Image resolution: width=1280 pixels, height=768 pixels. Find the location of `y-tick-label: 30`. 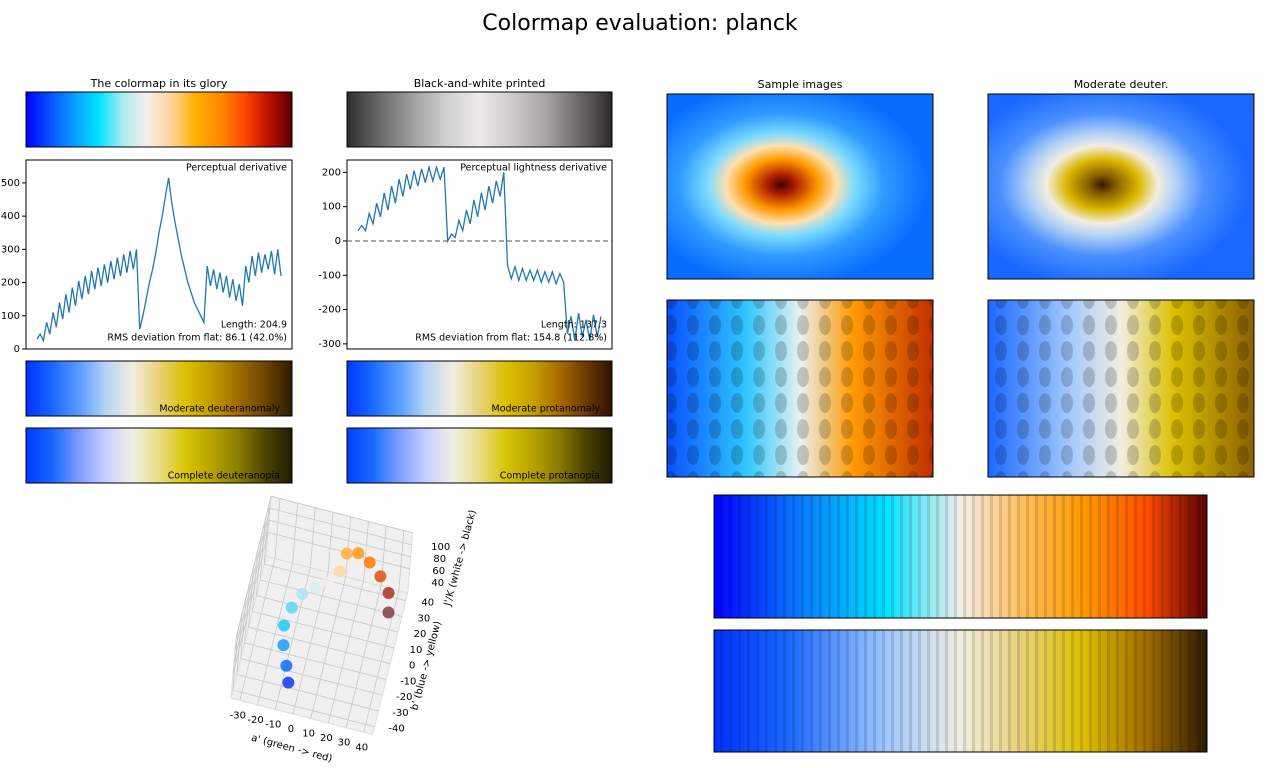

y-tick-label: 30 is located at coordinates (423, 618).